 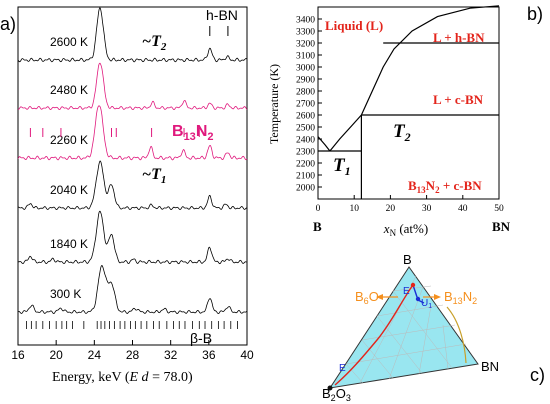 I want to click on y-tick-label: 2700, so click(x=305, y=105).